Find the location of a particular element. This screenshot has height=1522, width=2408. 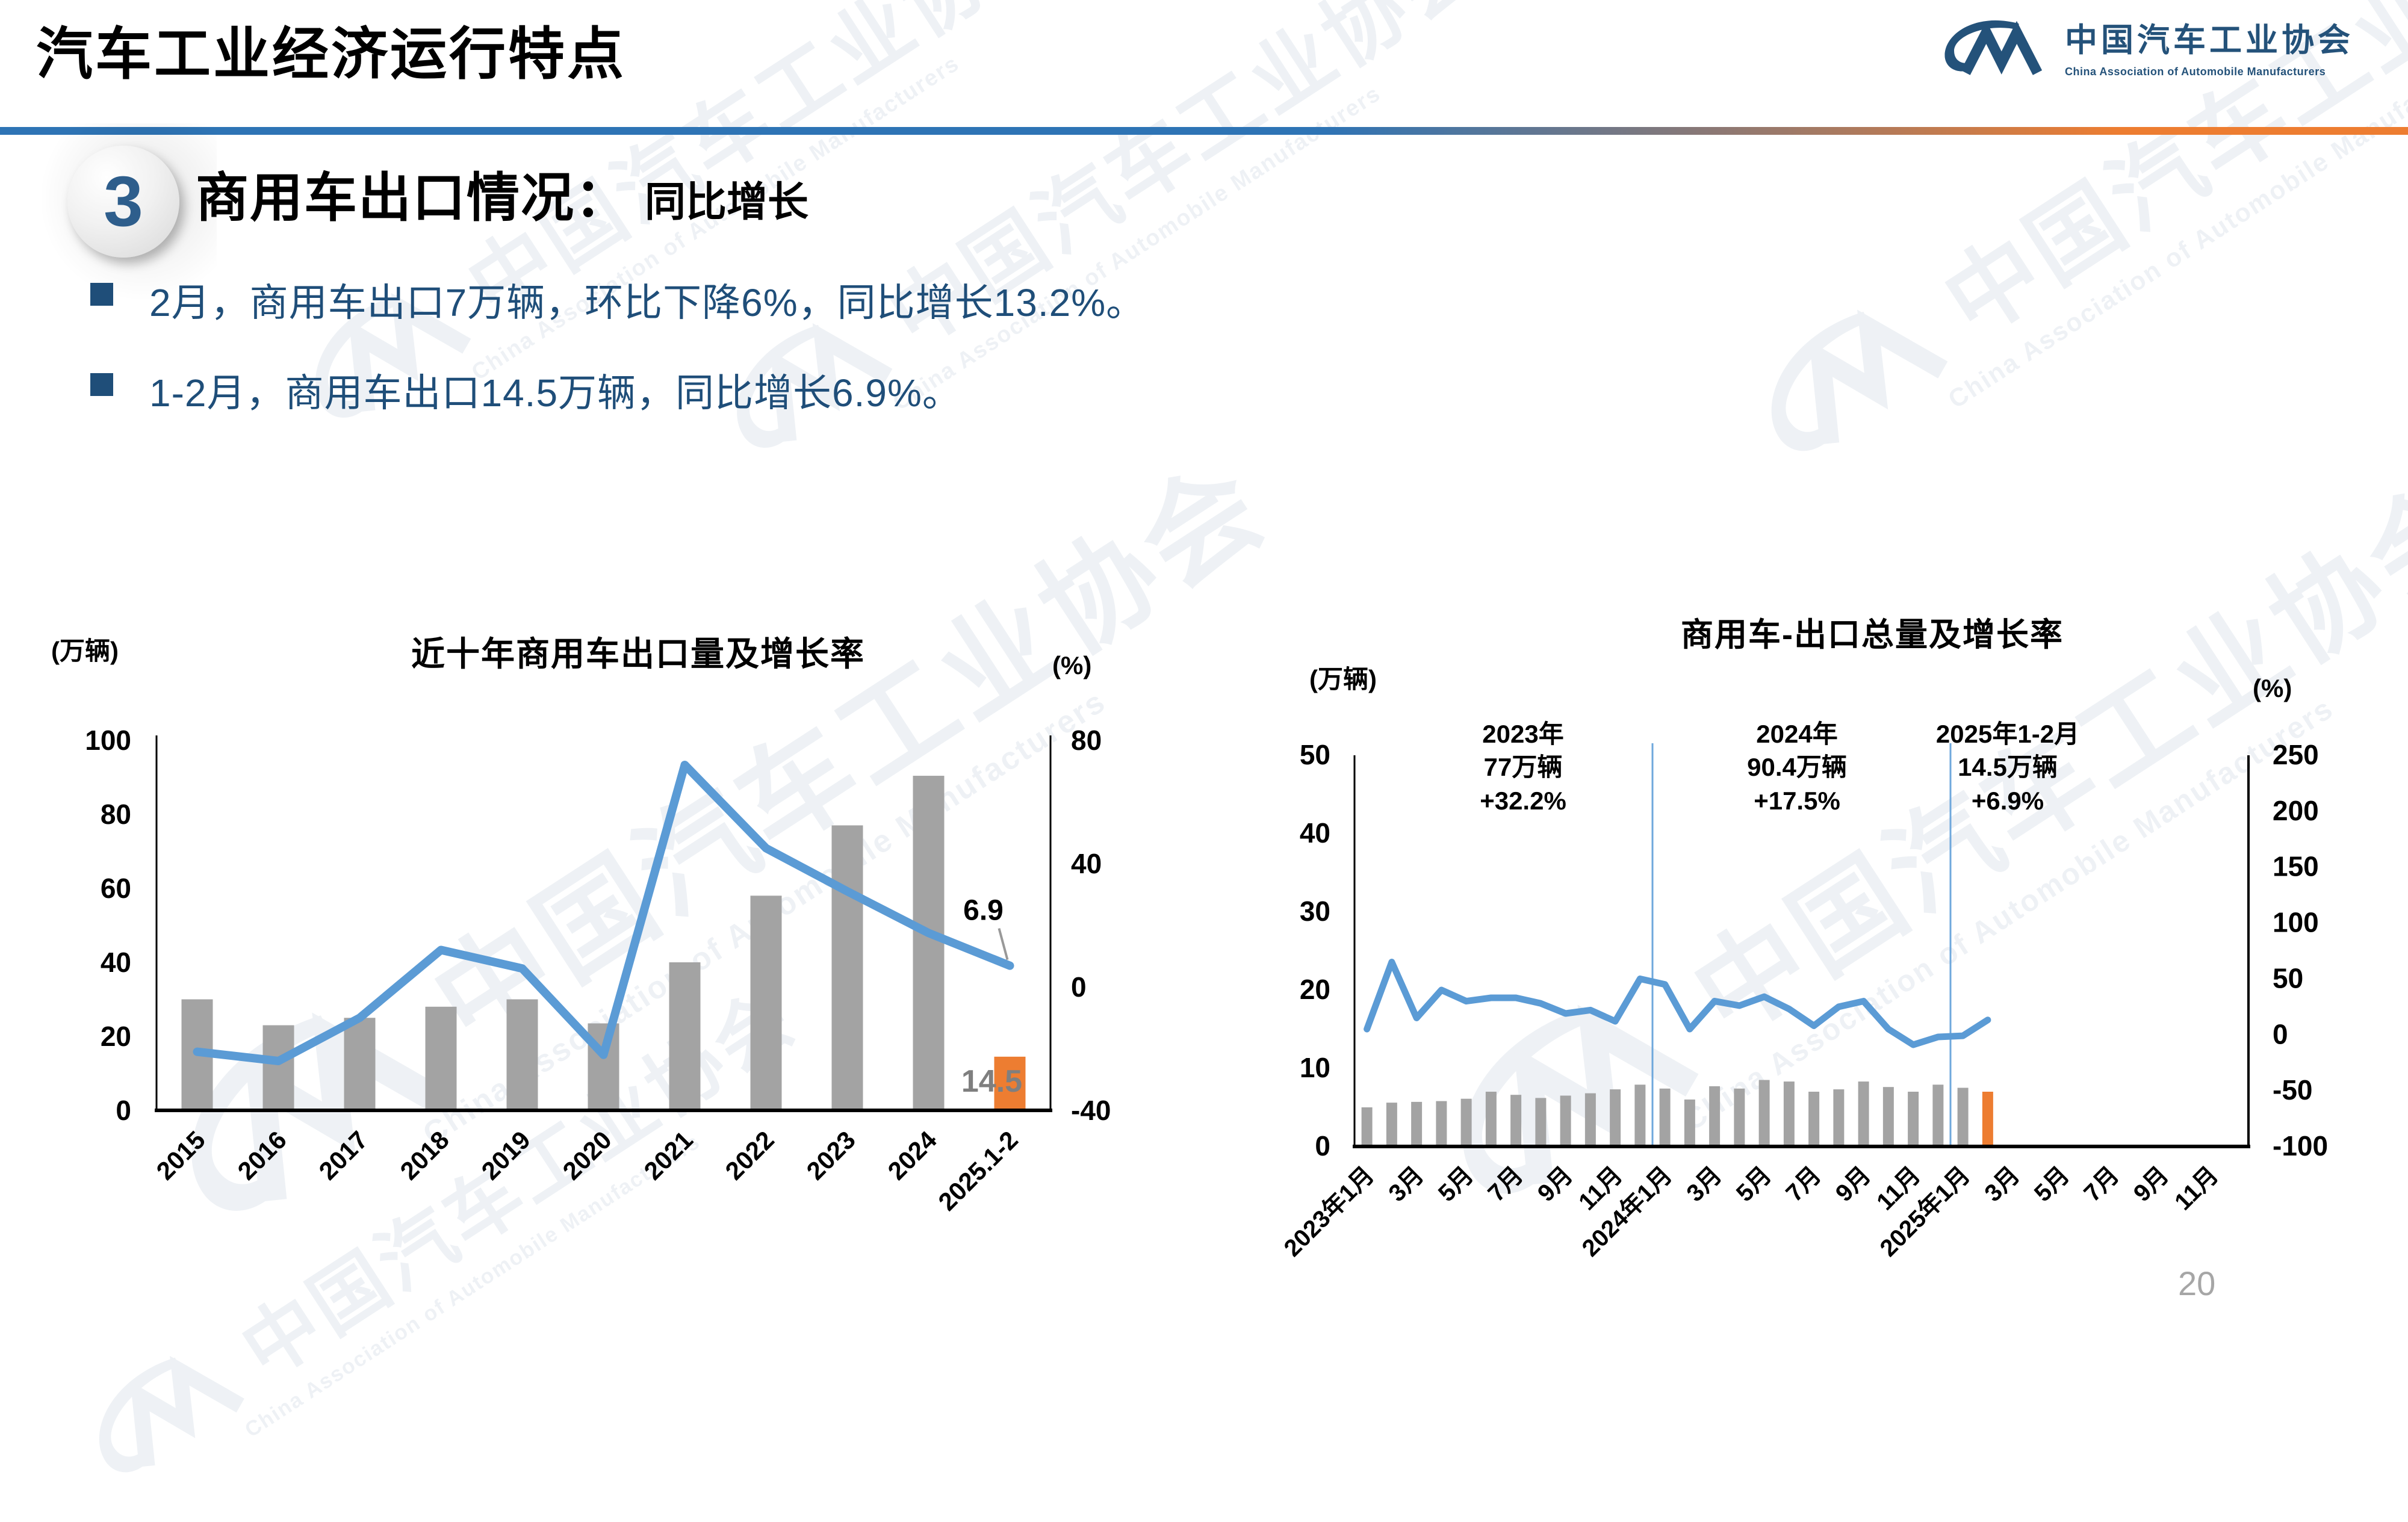

chart2-left-axis-unit: (万辆) is located at coordinates (1343, 679).